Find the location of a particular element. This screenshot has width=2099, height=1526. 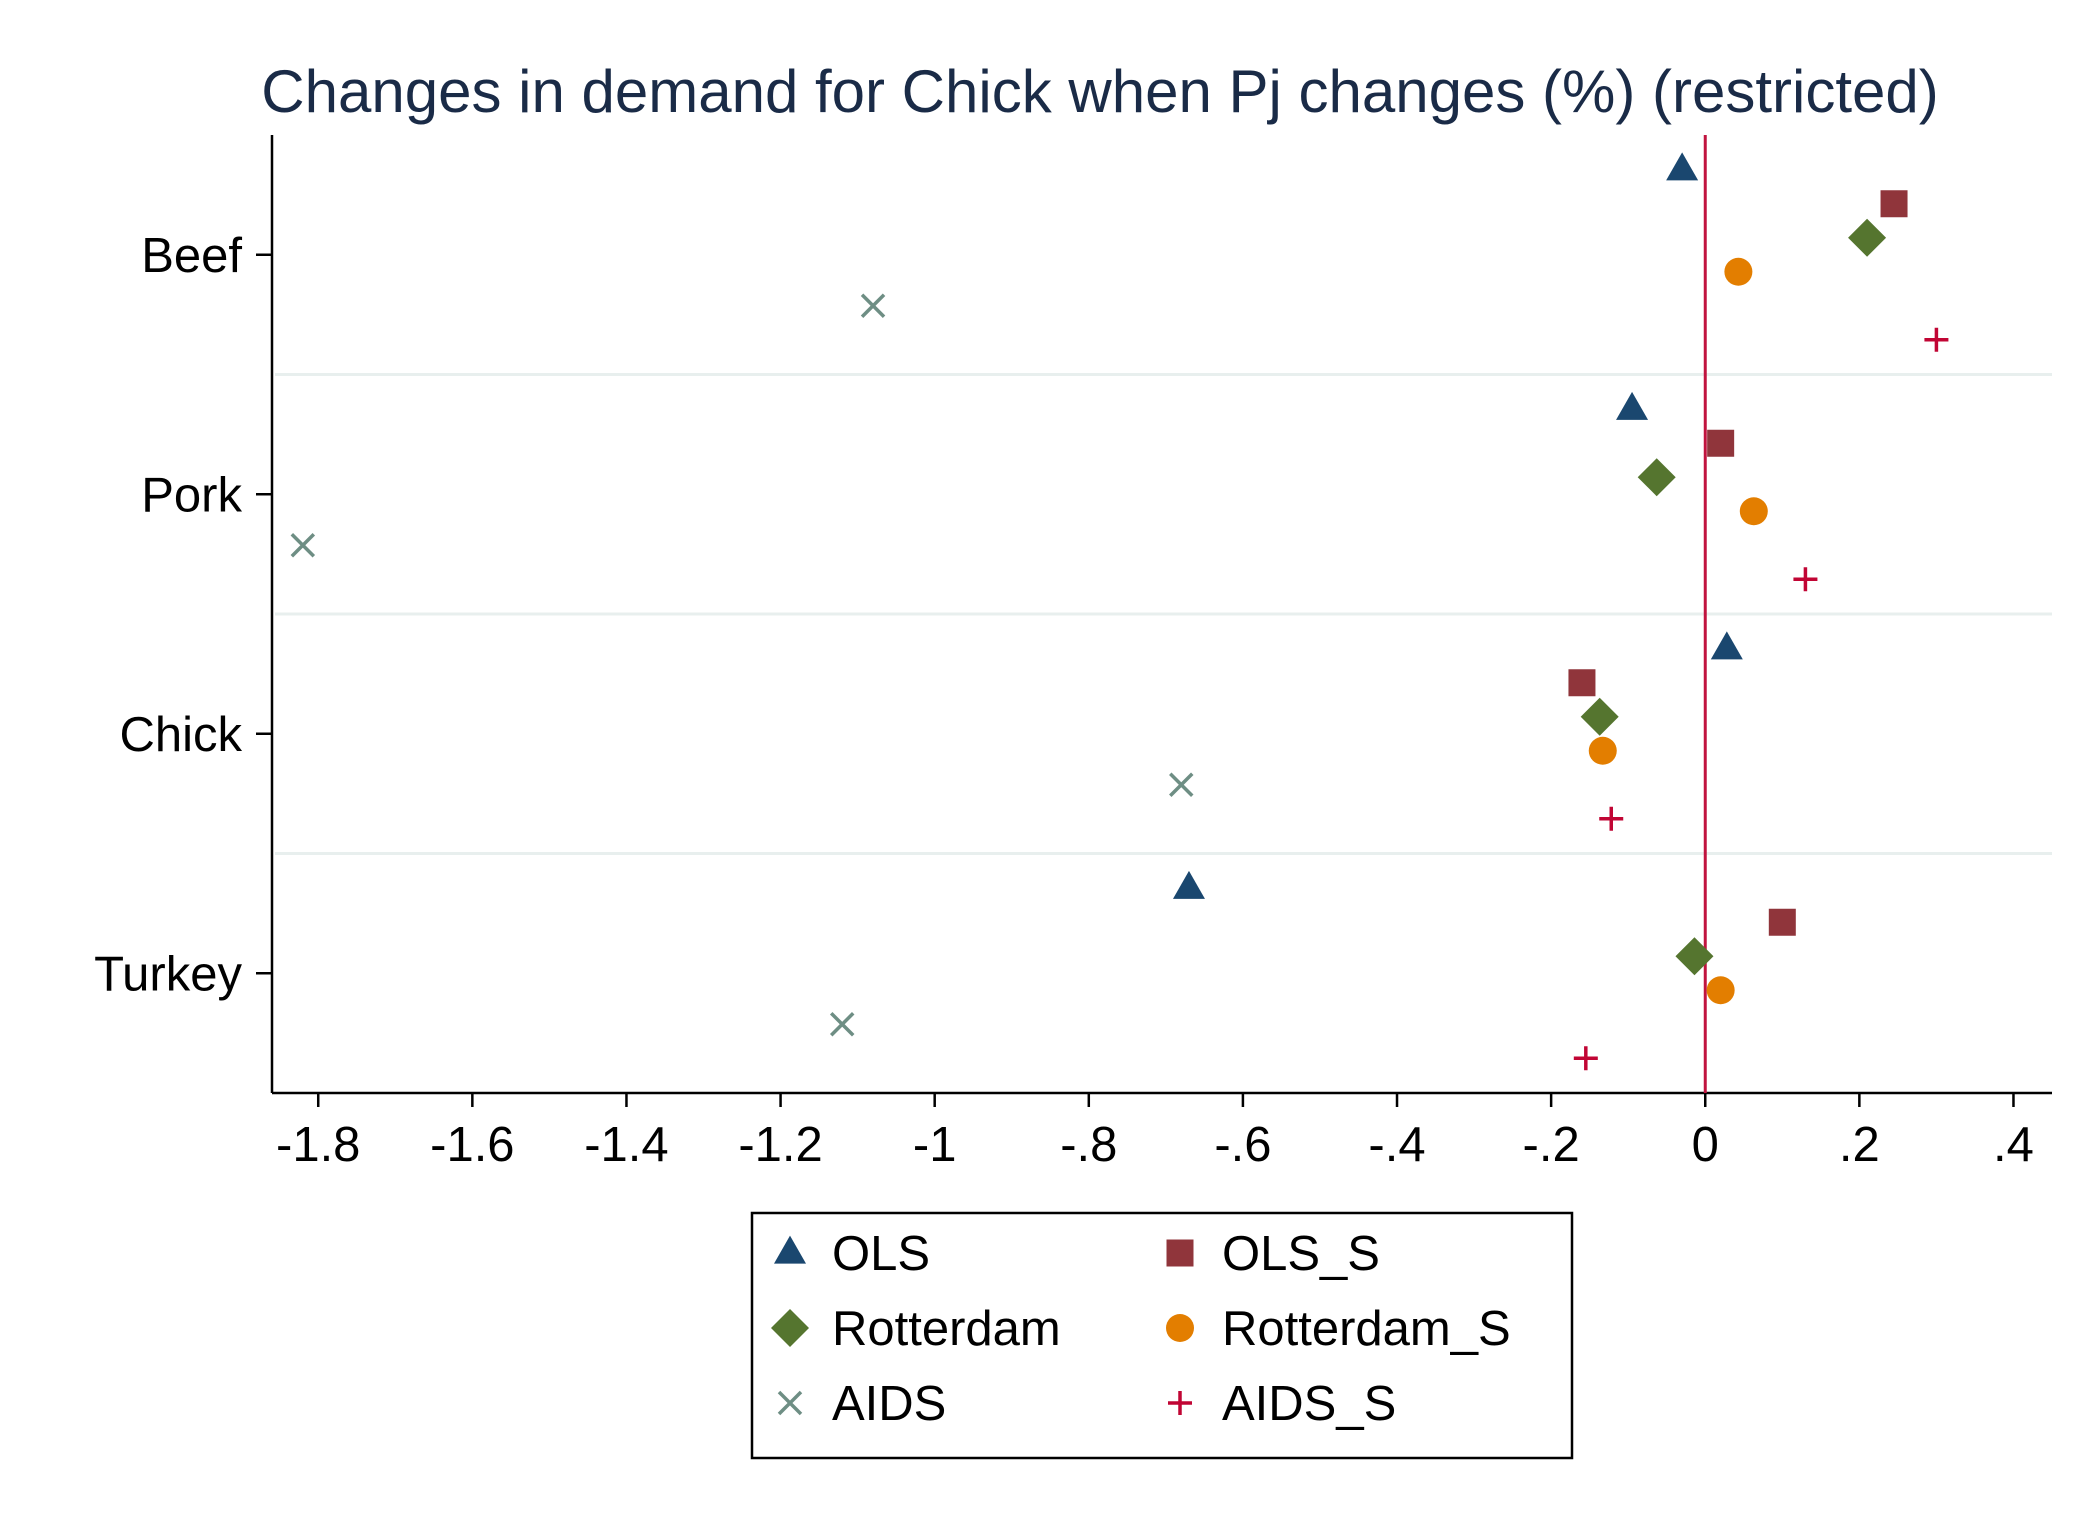

x-tick-label: .2 is located at coordinates (1859, 1145).